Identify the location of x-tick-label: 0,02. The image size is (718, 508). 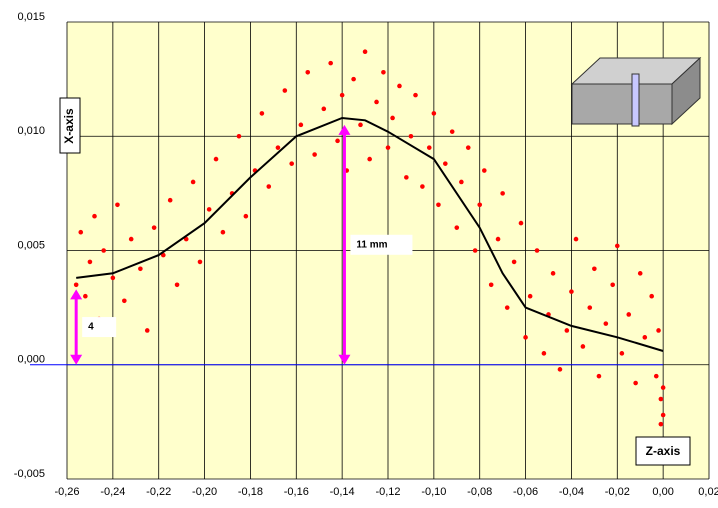
(708, 492).